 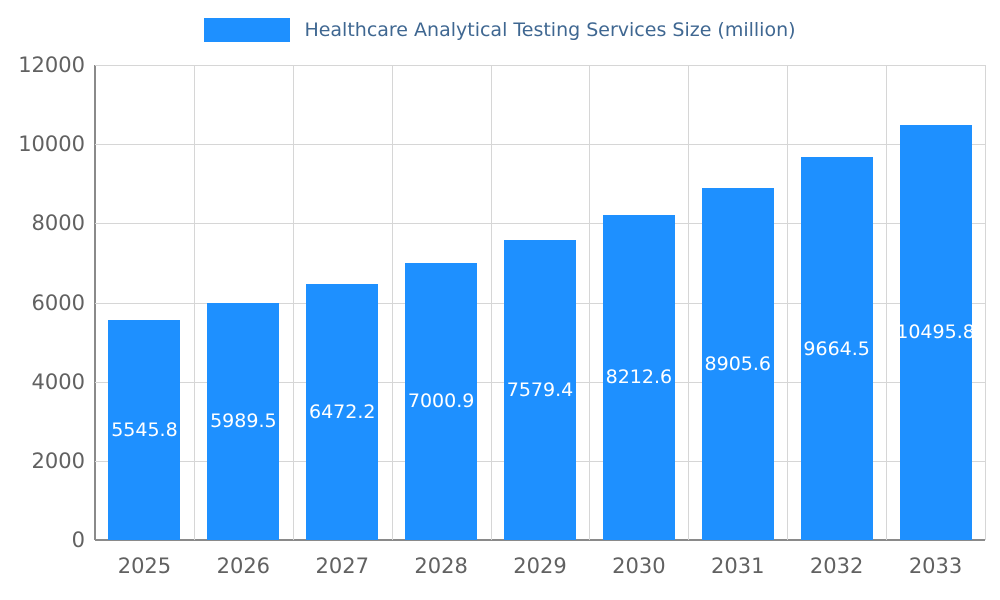 What do you see at coordinates (58, 460) in the screenshot?
I see `y-tick-label: 2000` at bounding box center [58, 460].